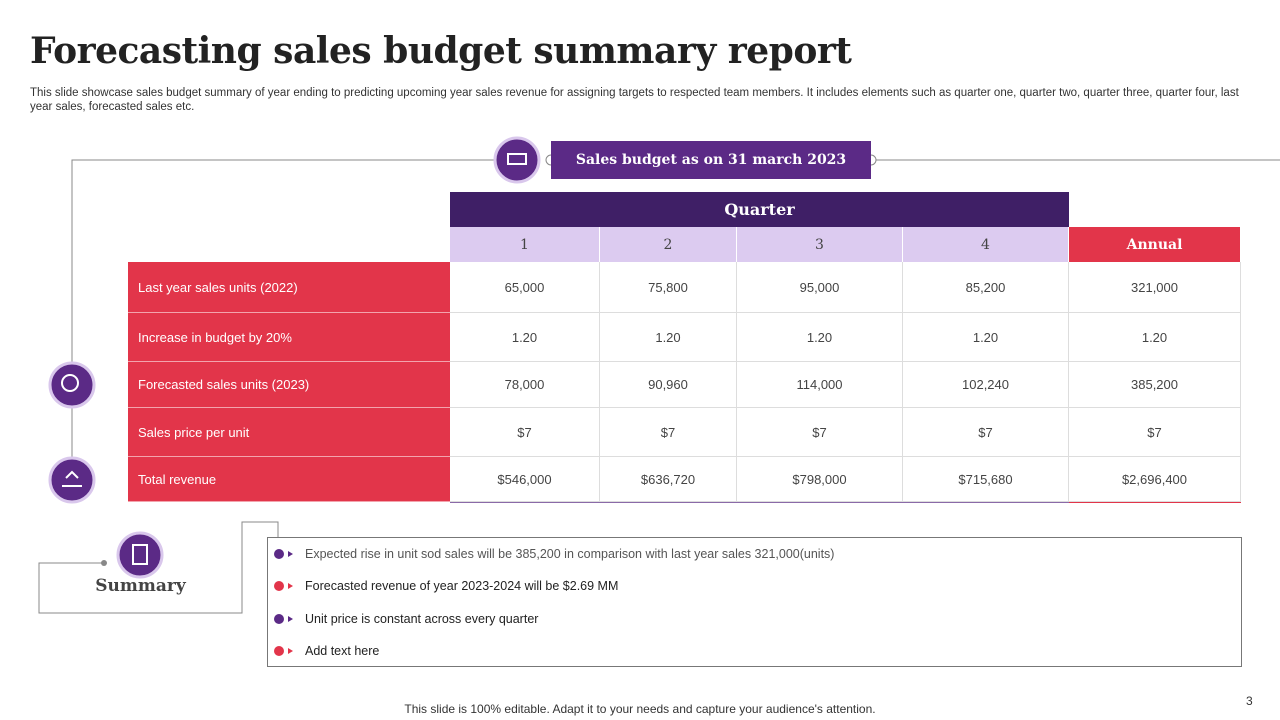  What do you see at coordinates (820, 385) in the screenshot?
I see `table-cell: 114,000` at bounding box center [820, 385].